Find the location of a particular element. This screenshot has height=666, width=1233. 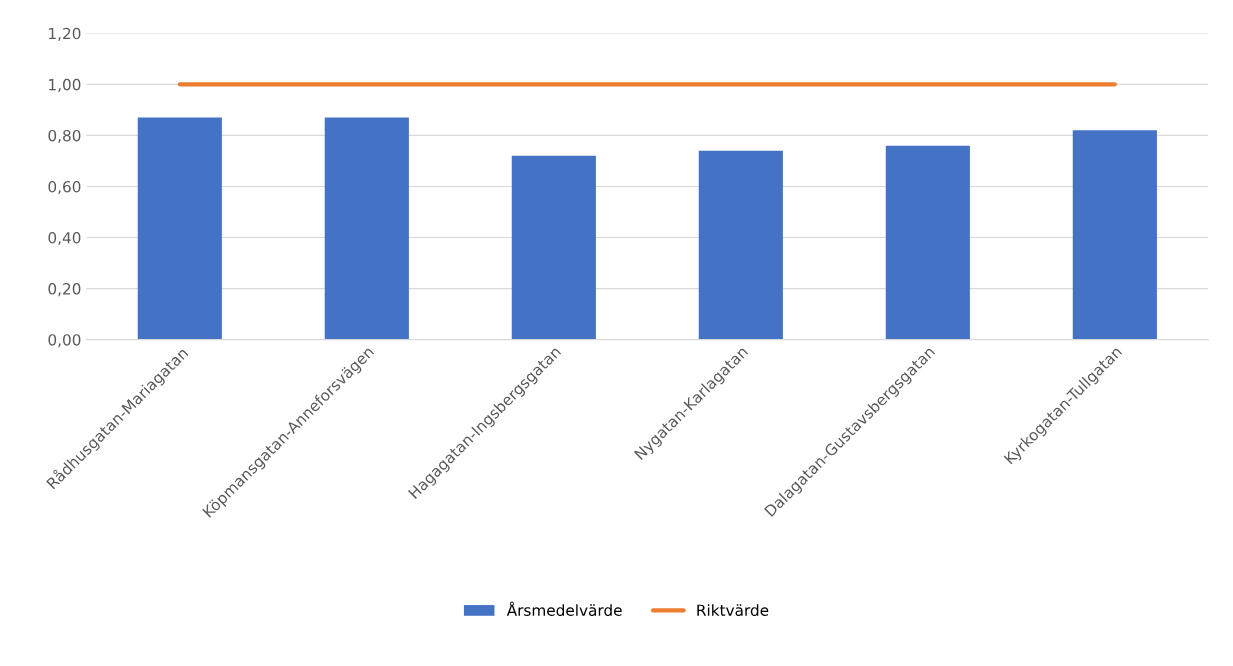

legend-label: Årsmedelvärde is located at coordinates (564, 608).